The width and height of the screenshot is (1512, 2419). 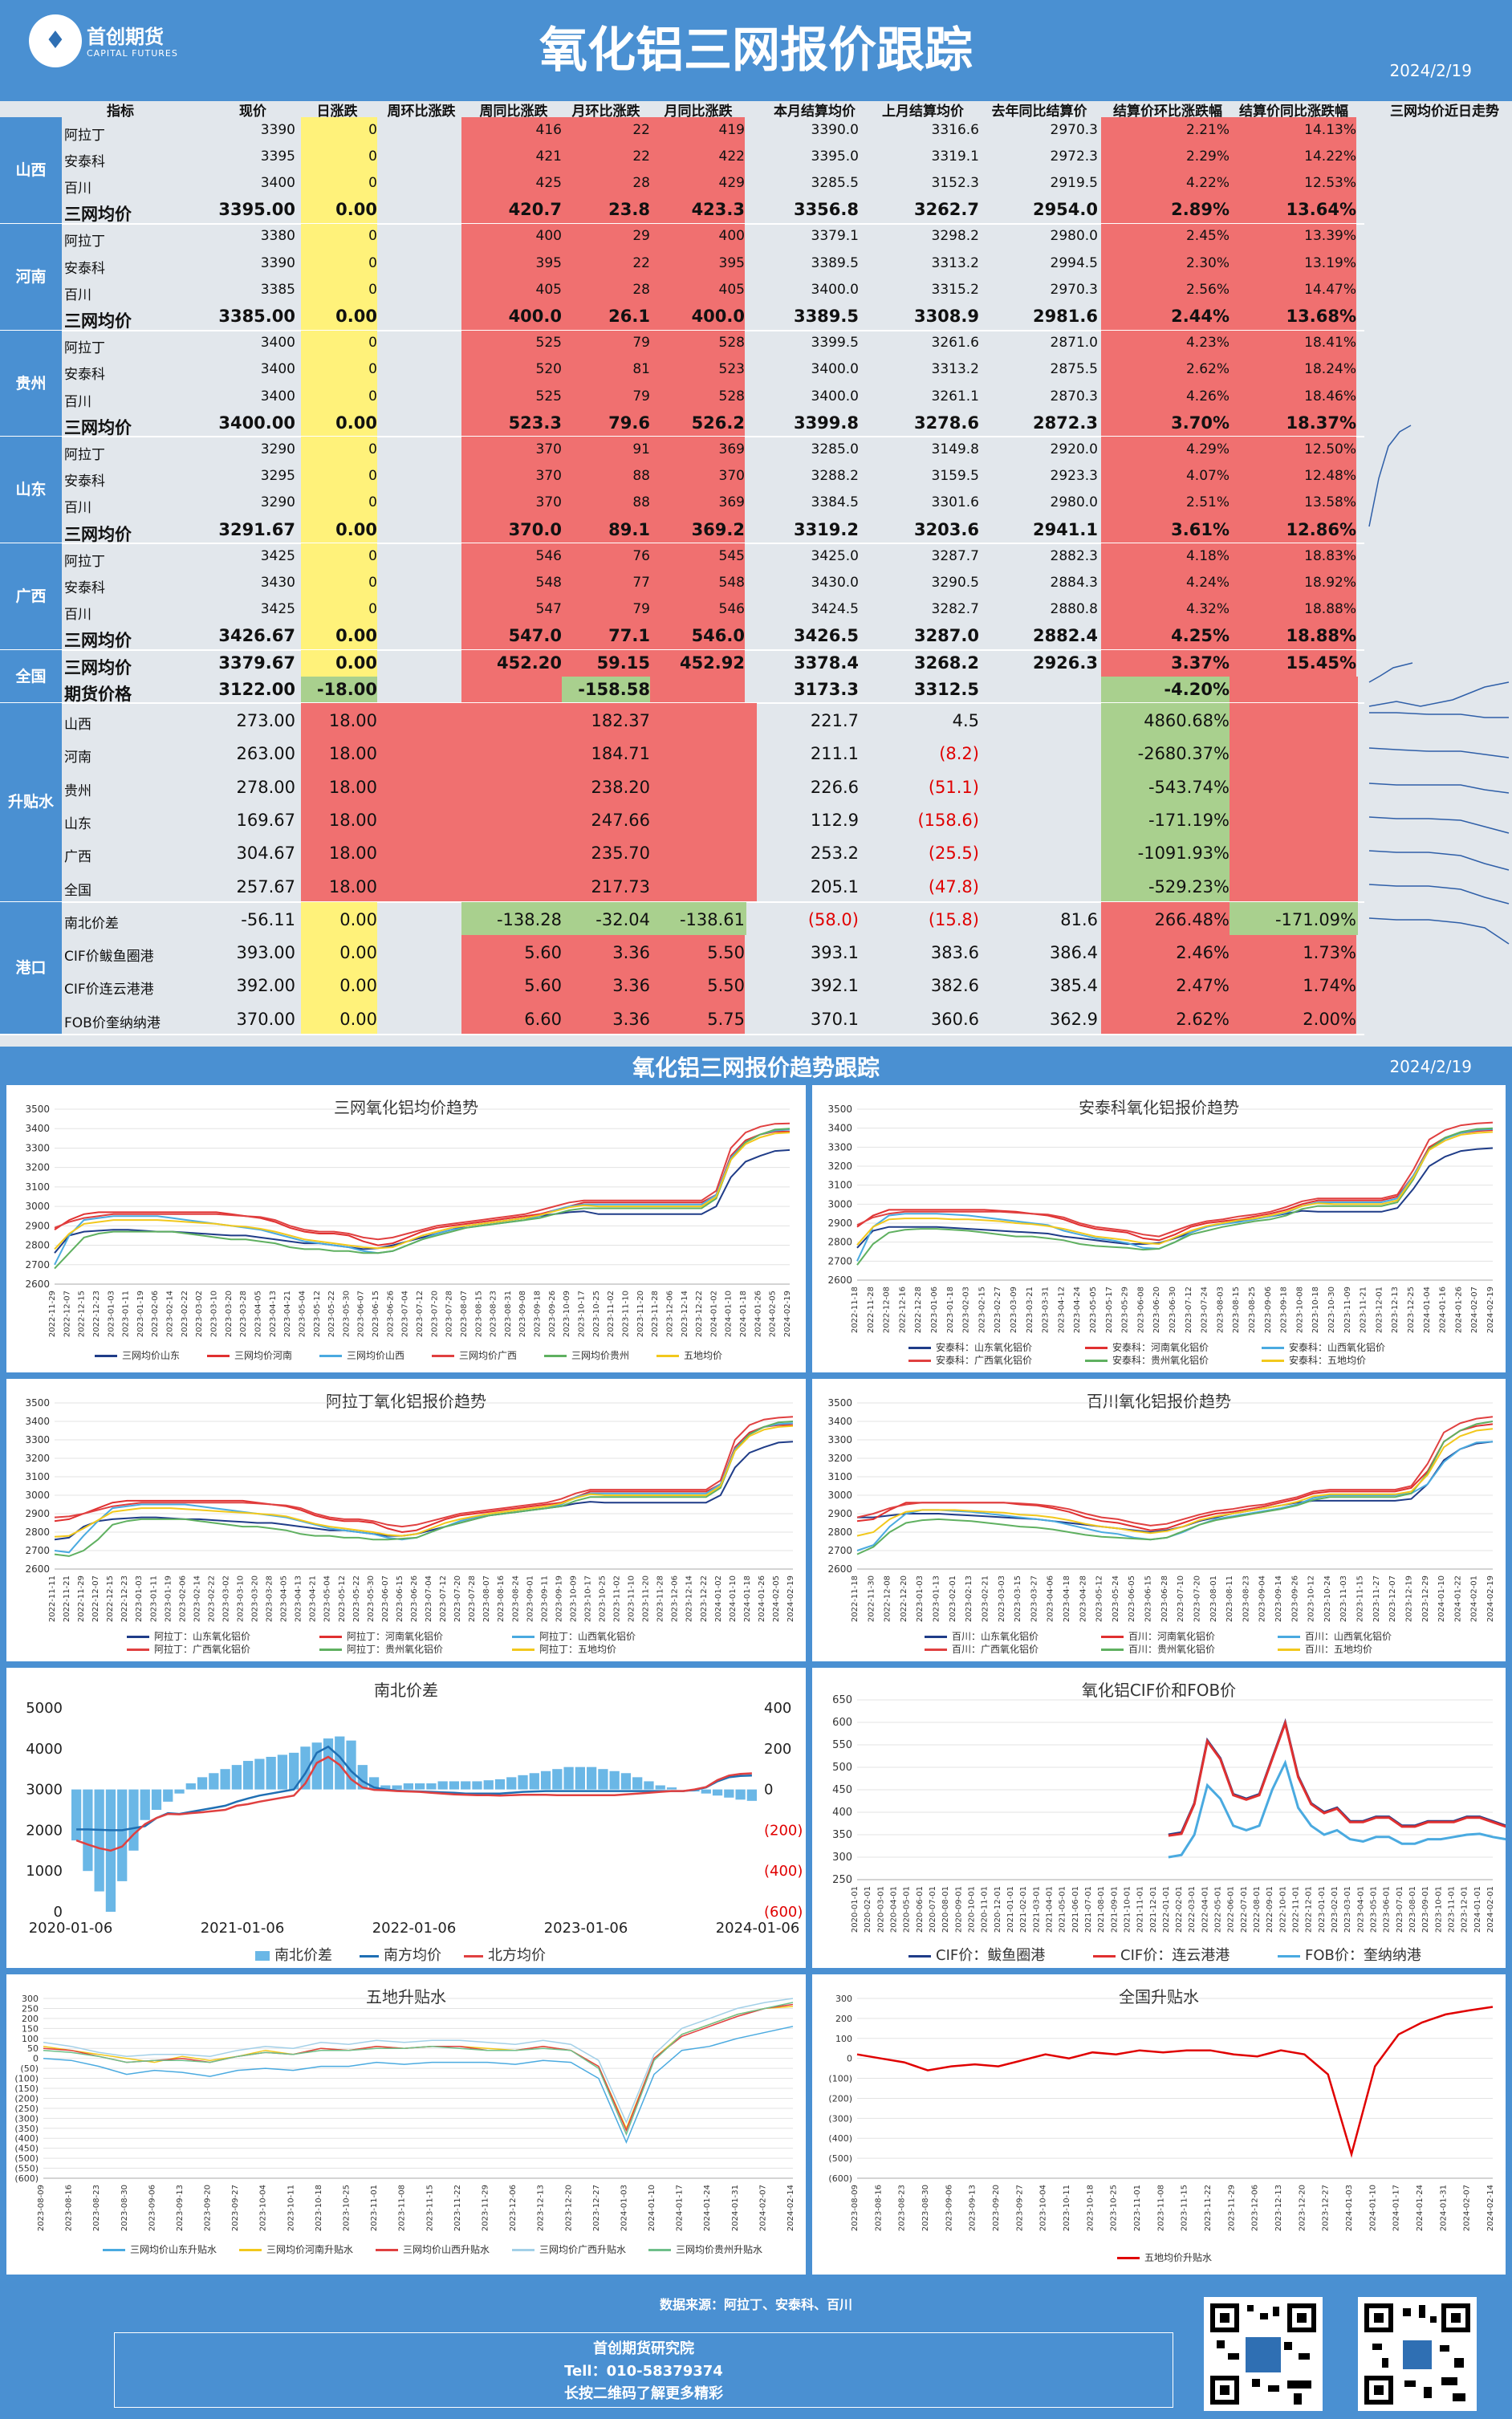 I want to click on x-tick-label: 2023-05-24, so click(x=1116, y=1598).